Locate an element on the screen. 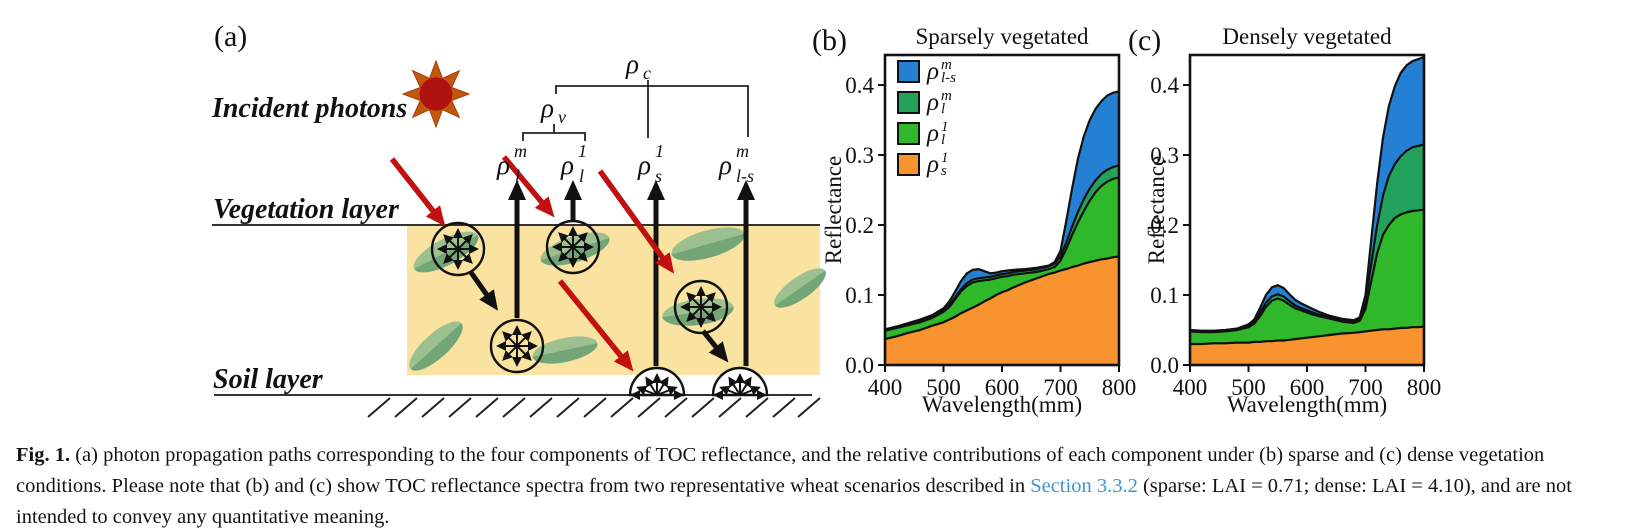 The width and height of the screenshot is (1650, 532). incident-photons-label: Incident photons is located at coordinates (309, 108).